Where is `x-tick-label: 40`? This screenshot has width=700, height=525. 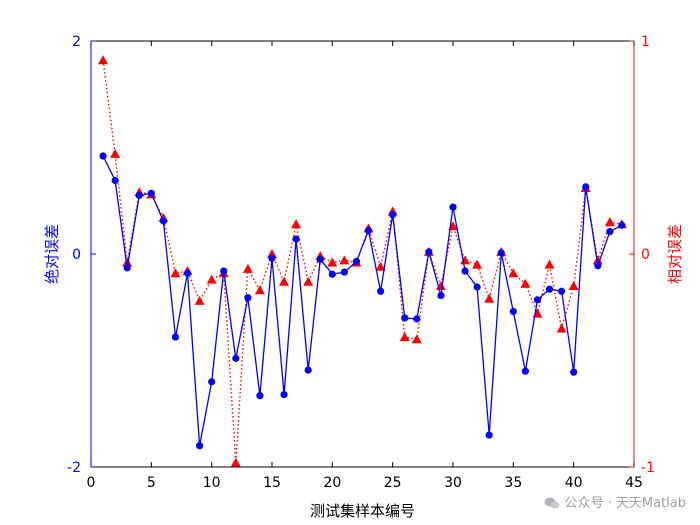
x-tick-label: 40 is located at coordinates (574, 483).